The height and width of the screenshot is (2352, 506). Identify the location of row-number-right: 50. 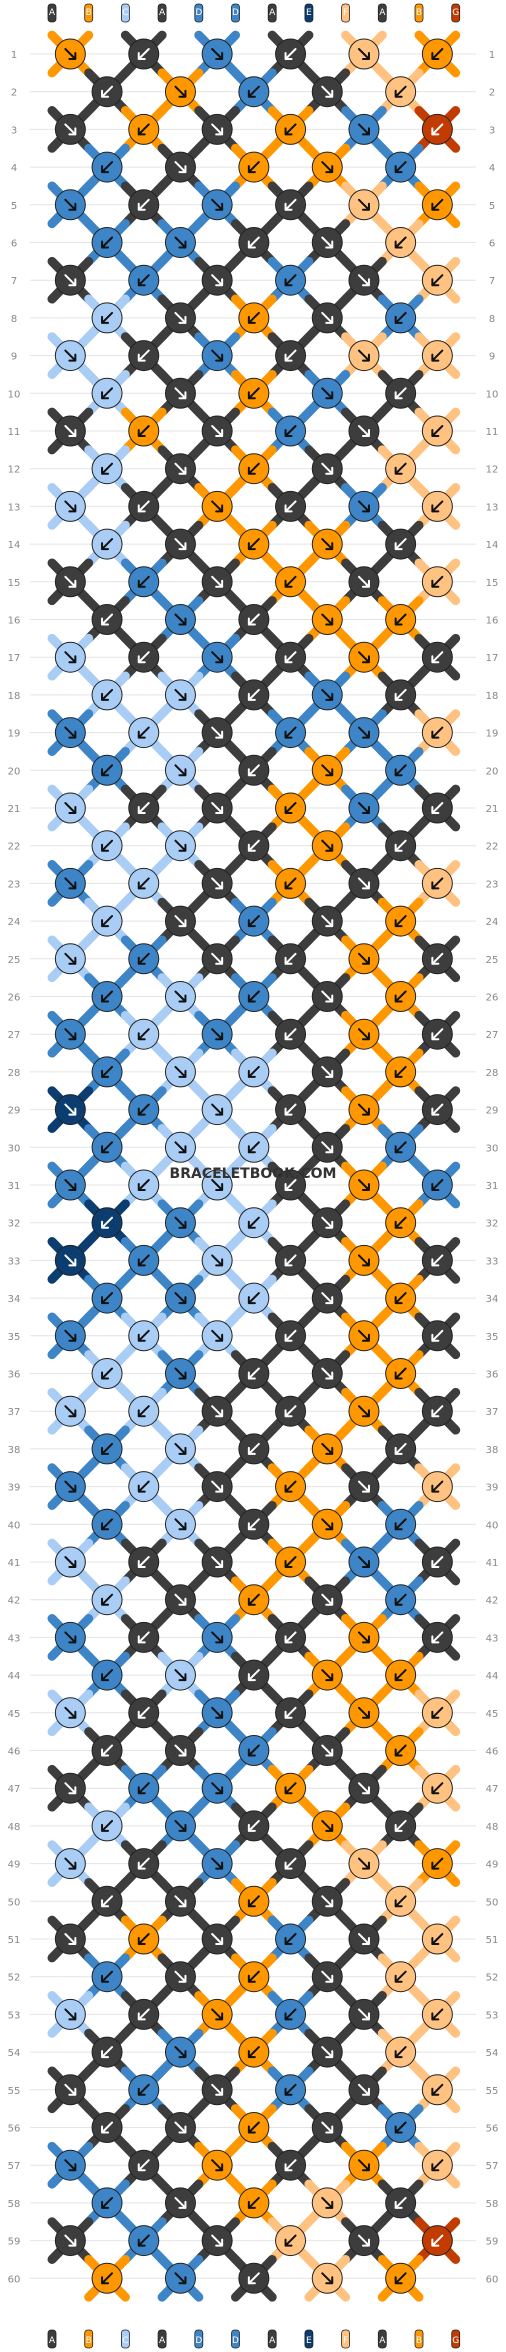
(492, 1902).